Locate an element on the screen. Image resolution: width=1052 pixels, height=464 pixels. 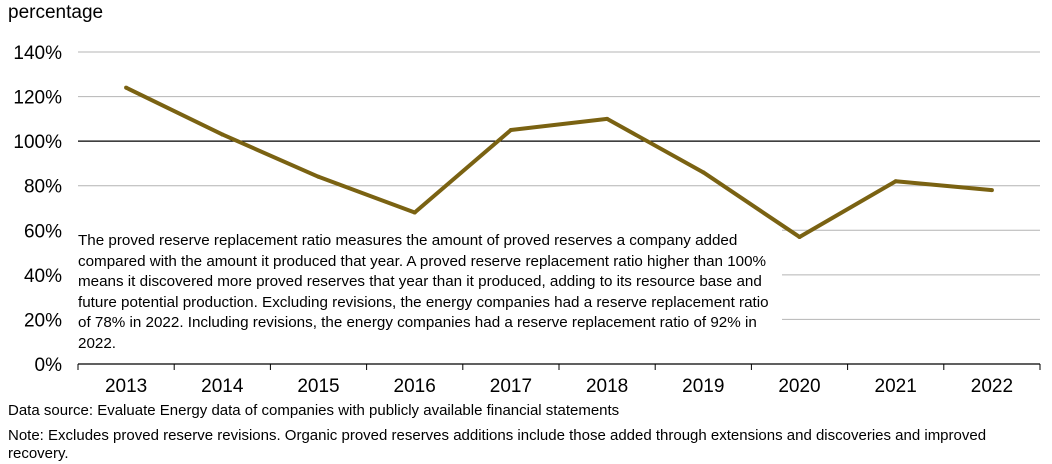
y-tick-label: 20% is located at coordinates (43, 320).